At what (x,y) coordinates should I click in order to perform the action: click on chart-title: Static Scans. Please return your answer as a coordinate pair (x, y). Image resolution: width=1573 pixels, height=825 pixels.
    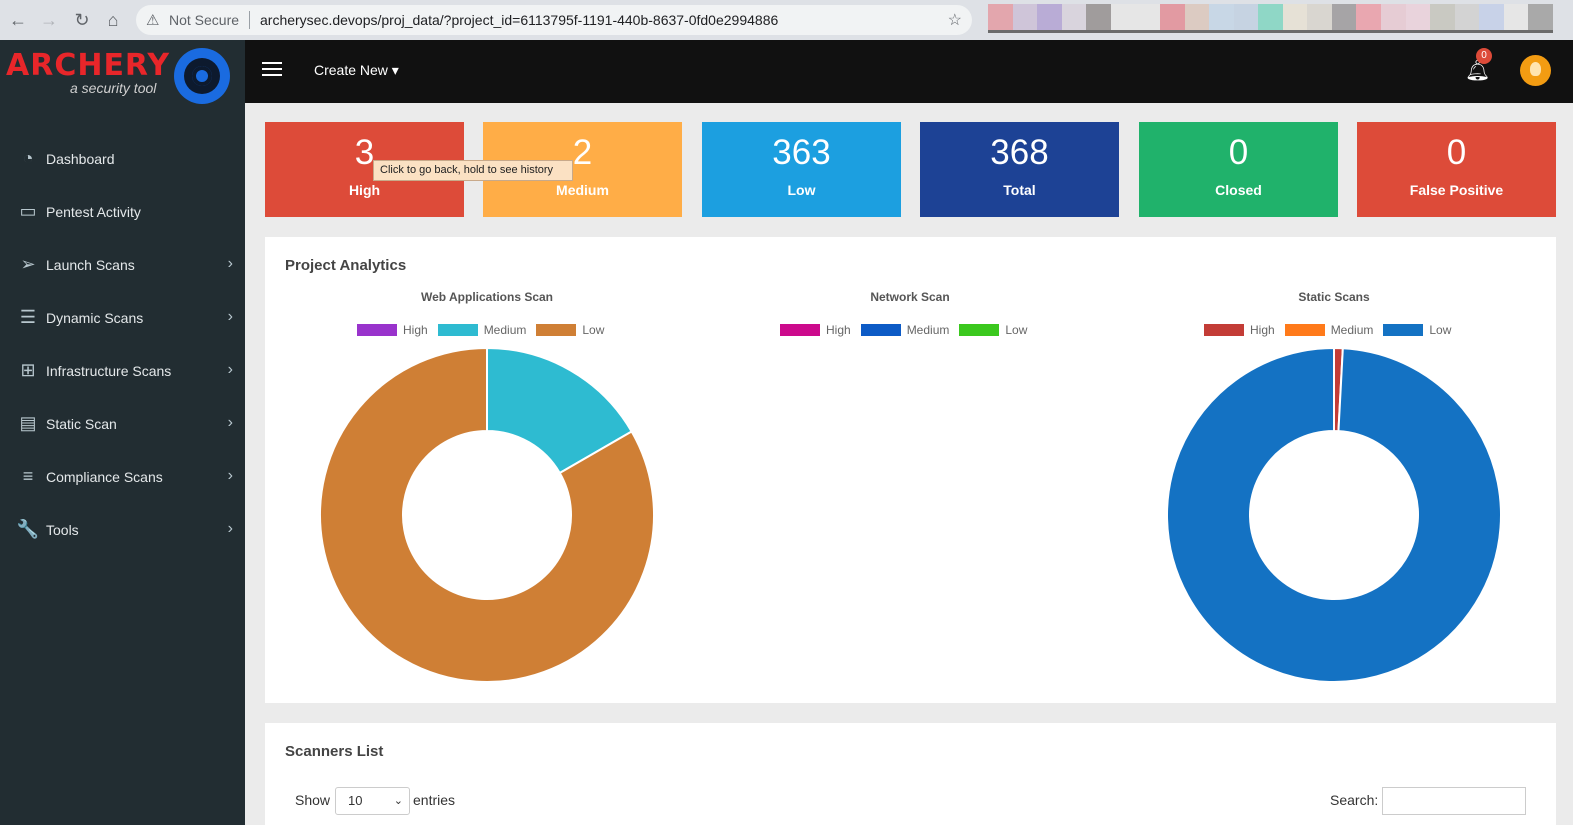
    Looking at the image, I should click on (1334, 297).